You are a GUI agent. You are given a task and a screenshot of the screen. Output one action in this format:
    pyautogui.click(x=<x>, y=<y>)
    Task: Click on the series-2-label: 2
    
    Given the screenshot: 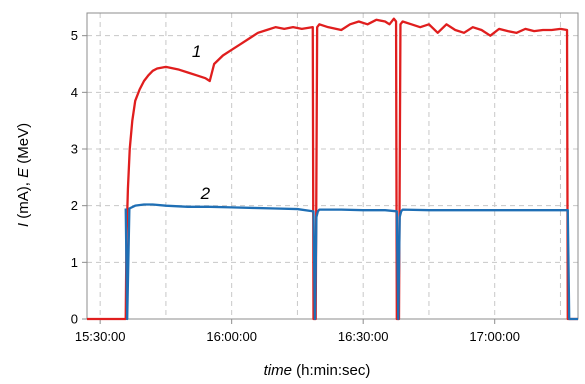 What is the action you would take?
    pyautogui.click(x=205, y=193)
    